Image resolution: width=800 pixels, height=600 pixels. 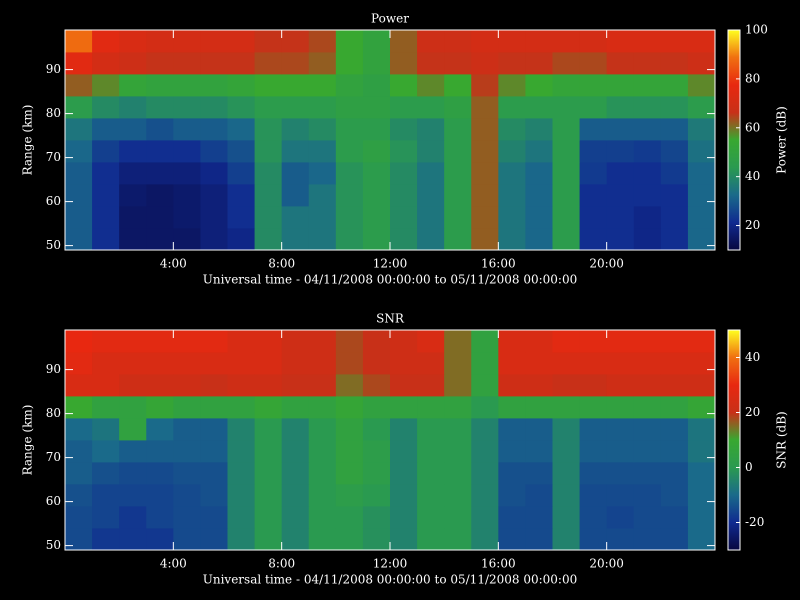 What do you see at coordinates (53, 157) in the screenshot?
I see `y-tick-label: 70` at bounding box center [53, 157].